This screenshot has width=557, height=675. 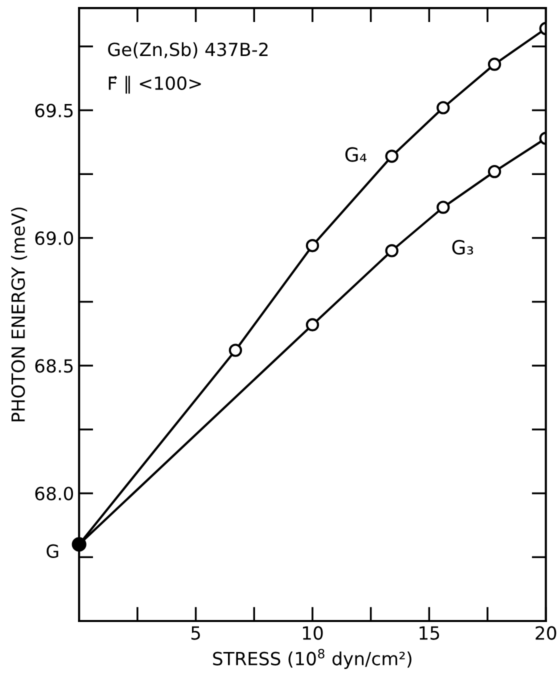 What do you see at coordinates (463, 247) in the screenshot?
I see `series-label: G₃` at bounding box center [463, 247].